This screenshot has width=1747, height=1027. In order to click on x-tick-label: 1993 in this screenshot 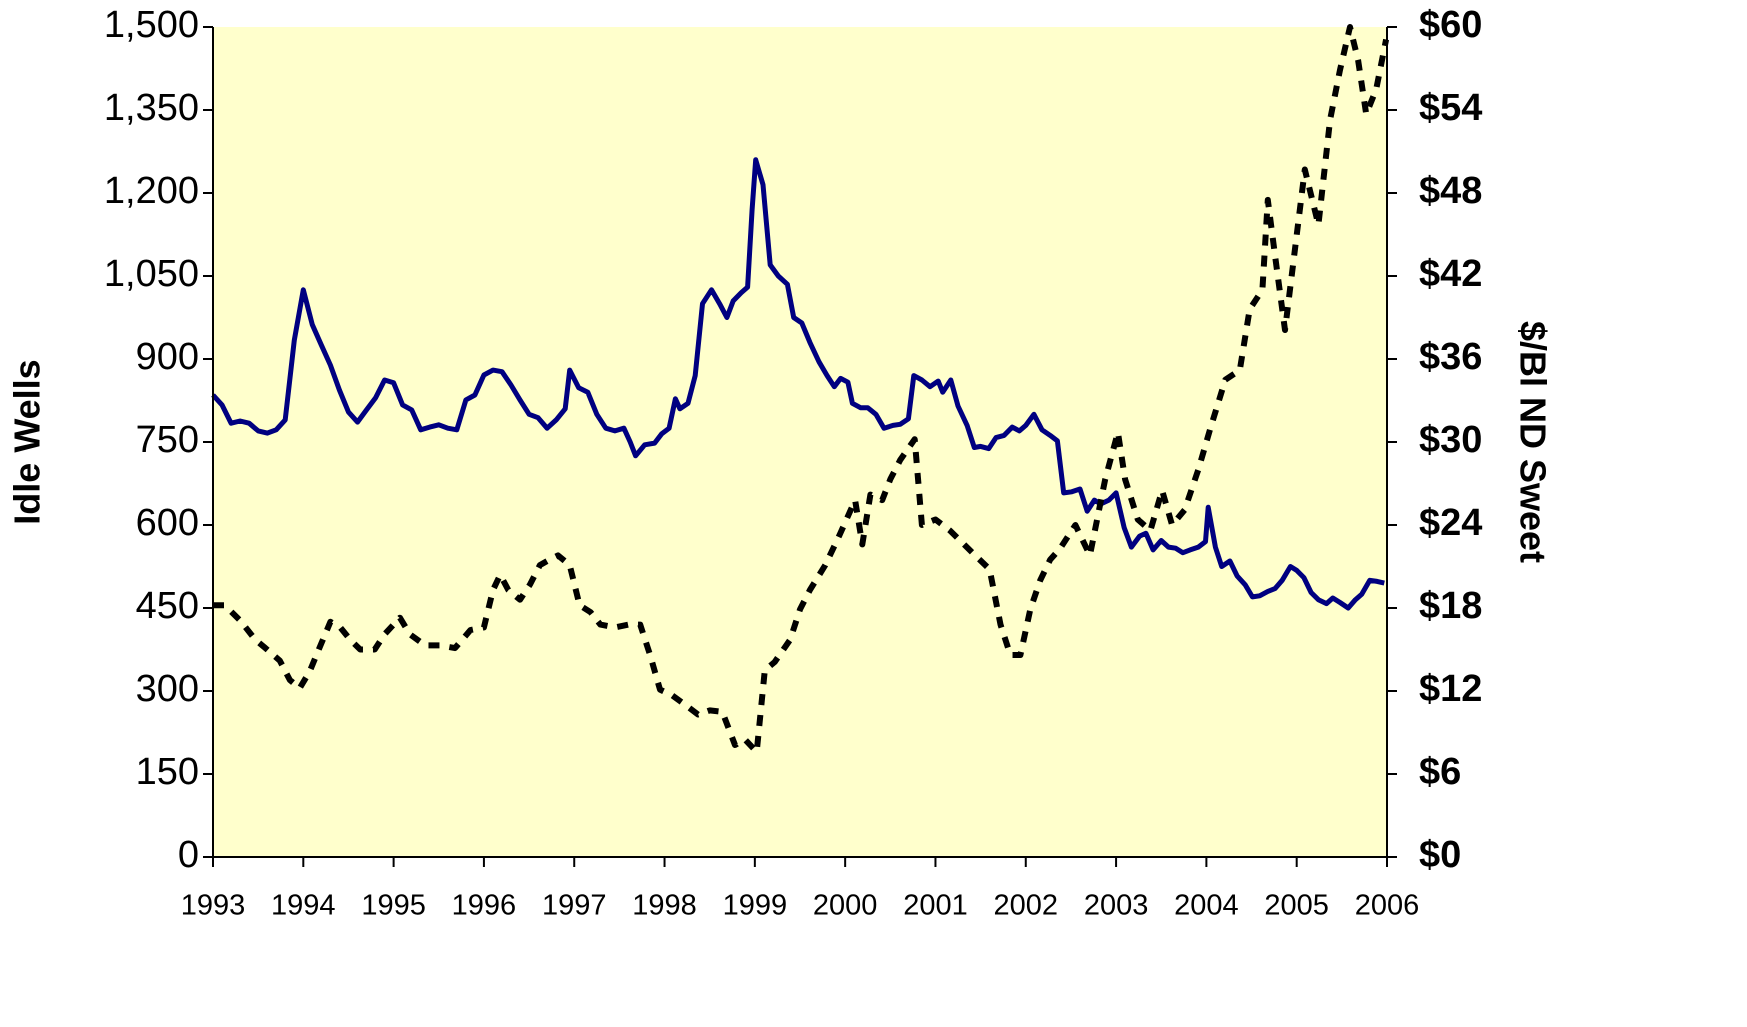, I will do `click(213, 906)`.